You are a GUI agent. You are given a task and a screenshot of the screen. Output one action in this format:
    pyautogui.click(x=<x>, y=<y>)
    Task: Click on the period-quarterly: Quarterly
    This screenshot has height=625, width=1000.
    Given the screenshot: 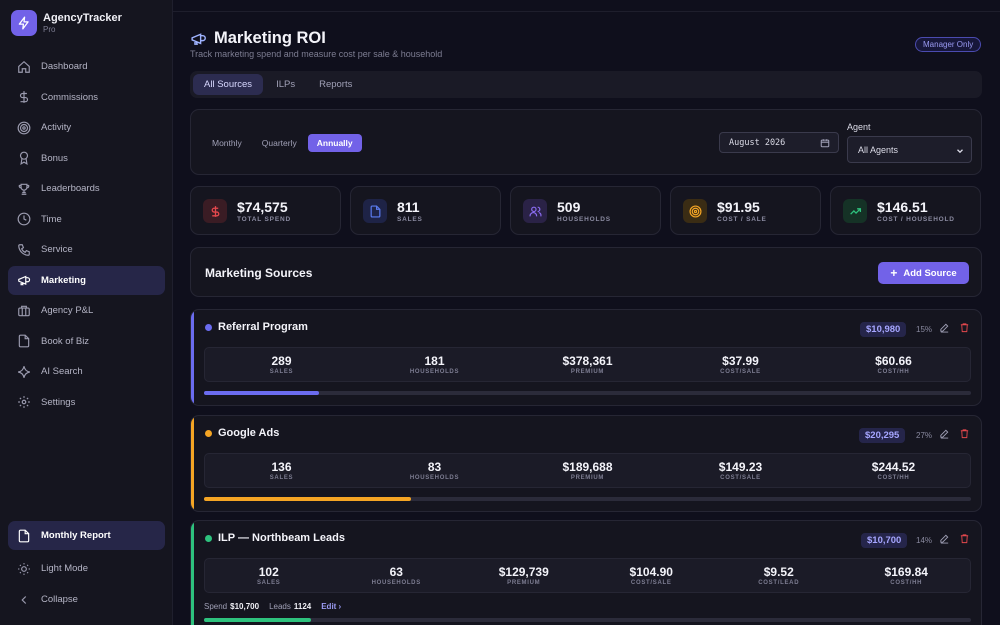 What is the action you would take?
    pyautogui.click(x=279, y=143)
    